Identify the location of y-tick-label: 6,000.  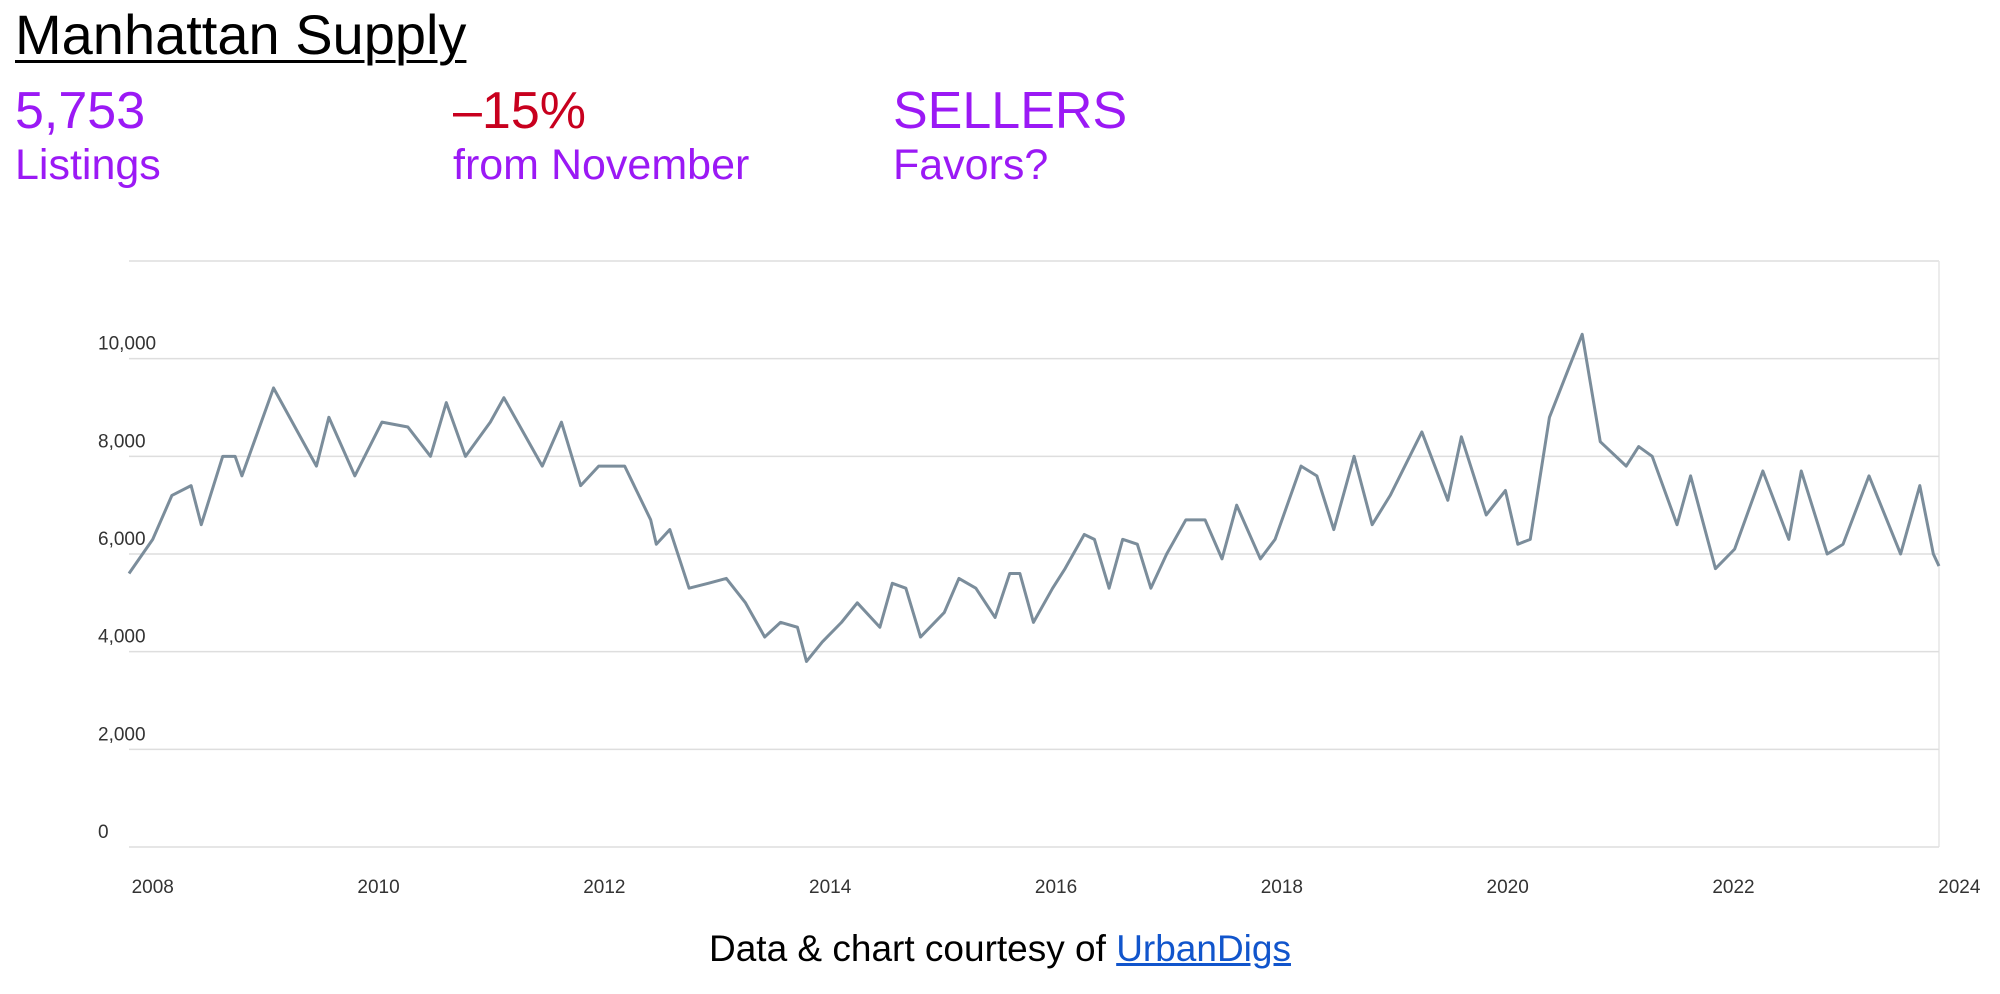
(122, 539).